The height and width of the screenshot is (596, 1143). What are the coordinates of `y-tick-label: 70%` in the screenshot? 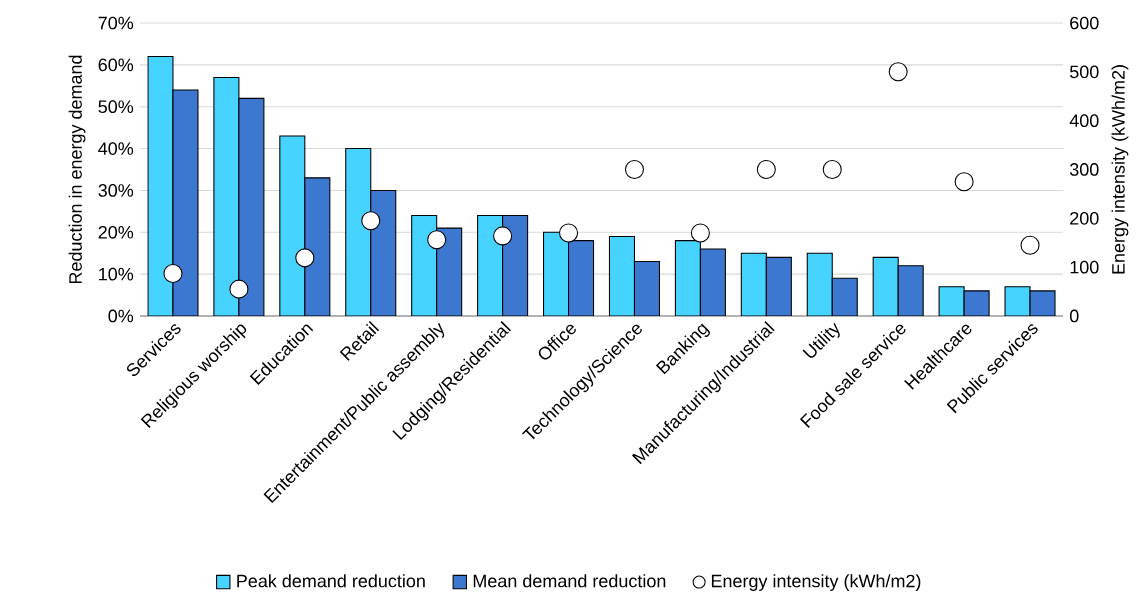 It's located at (116, 23).